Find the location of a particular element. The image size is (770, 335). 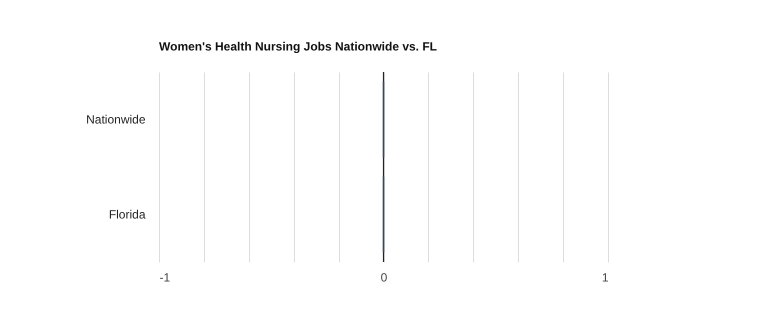

x-tick-label: 0 is located at coordinates (384, 277).